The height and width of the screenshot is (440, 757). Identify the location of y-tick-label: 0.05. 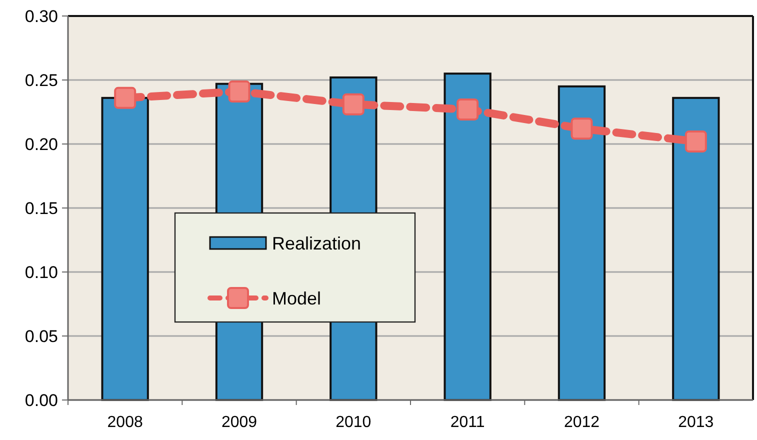
(41, 336).